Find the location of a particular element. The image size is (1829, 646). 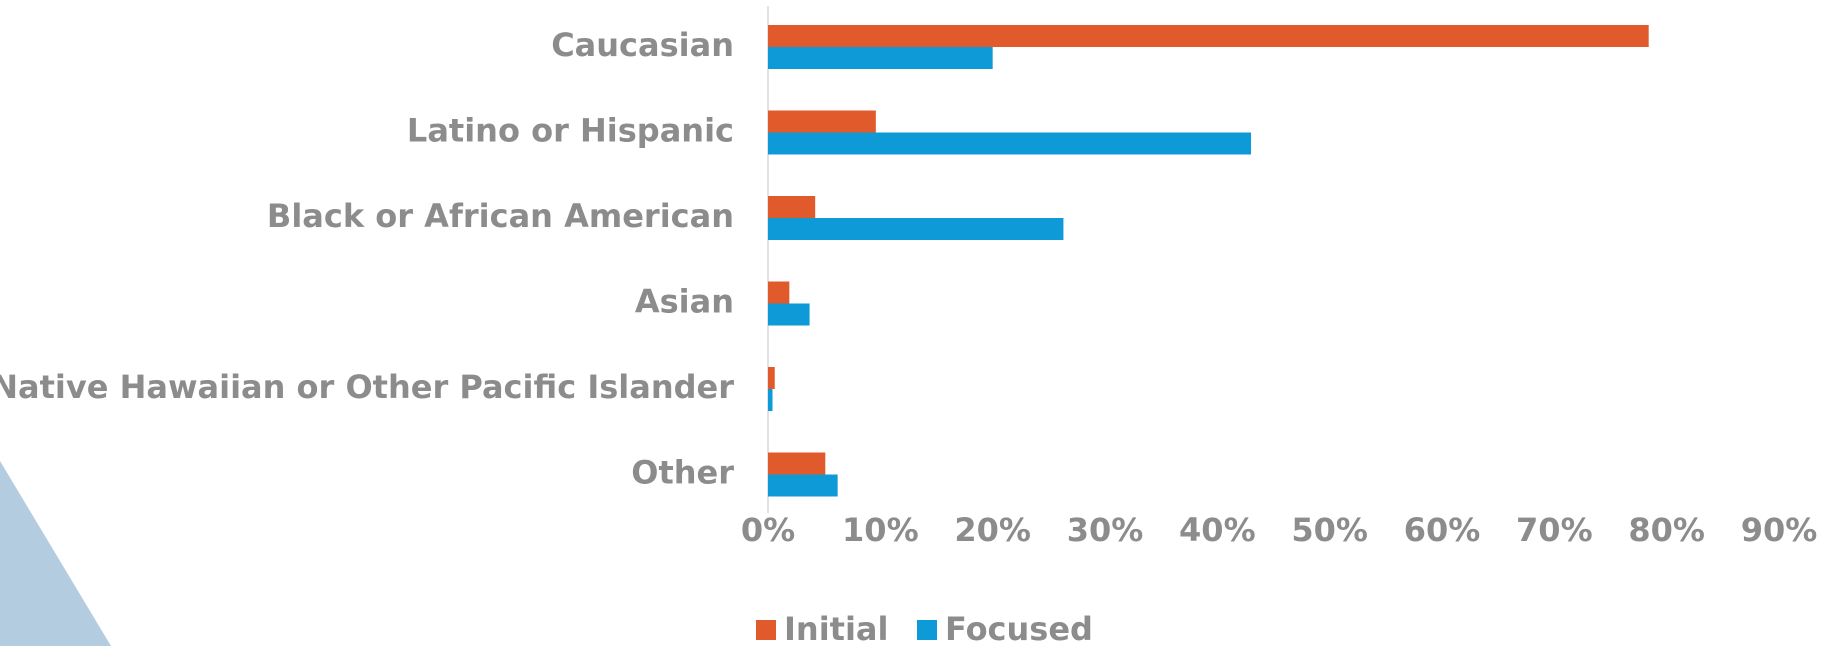

decoration is located at coordinates (55, 553).